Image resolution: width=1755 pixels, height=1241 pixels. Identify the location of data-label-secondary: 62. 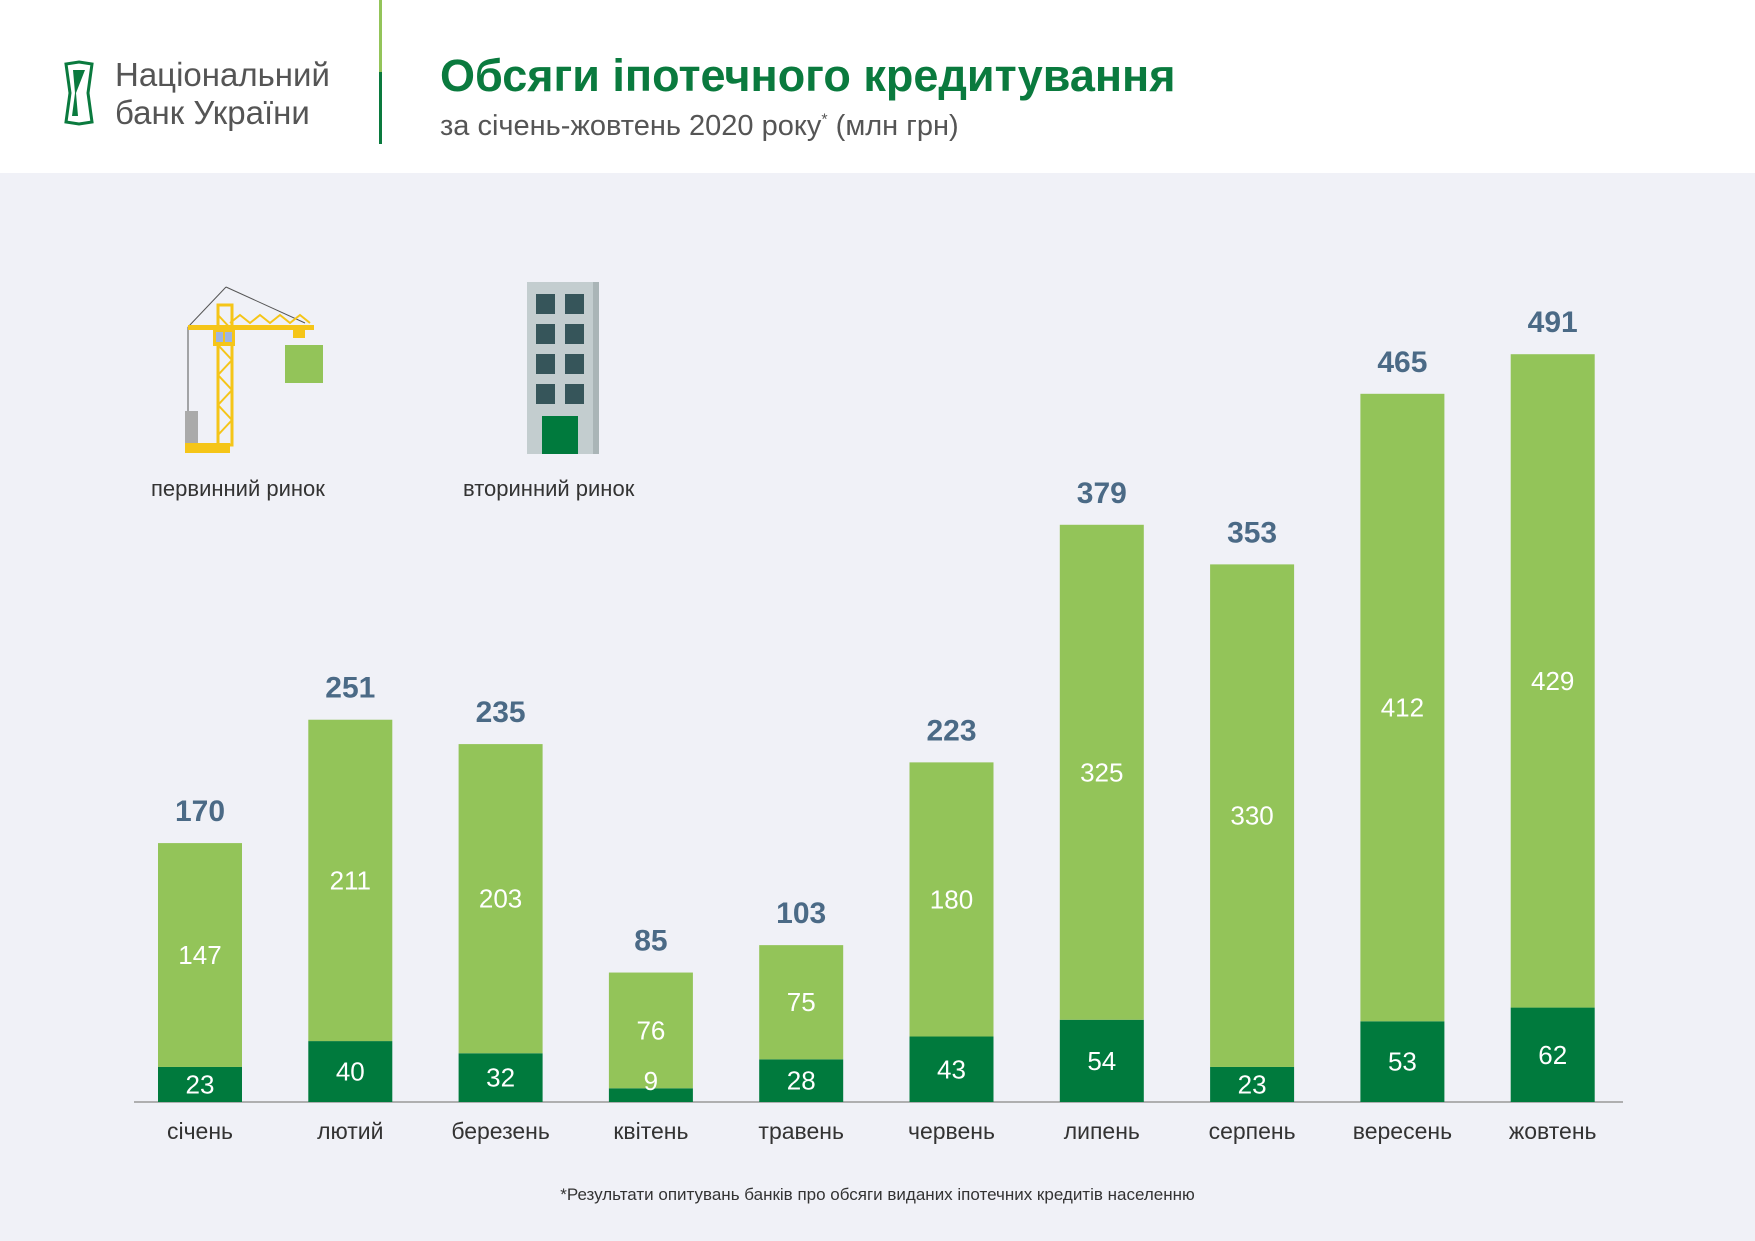
(1552, 1055).